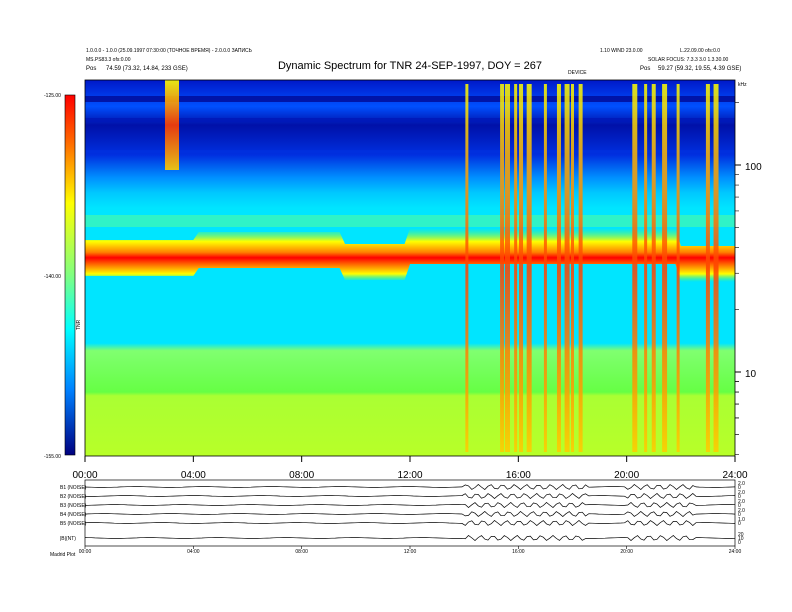 The height and width of the screenshot is (612, 792). What do you see at coordinates (172, 125) in the screenshot?
I see `early-burst` at bounding box center [172, 125].